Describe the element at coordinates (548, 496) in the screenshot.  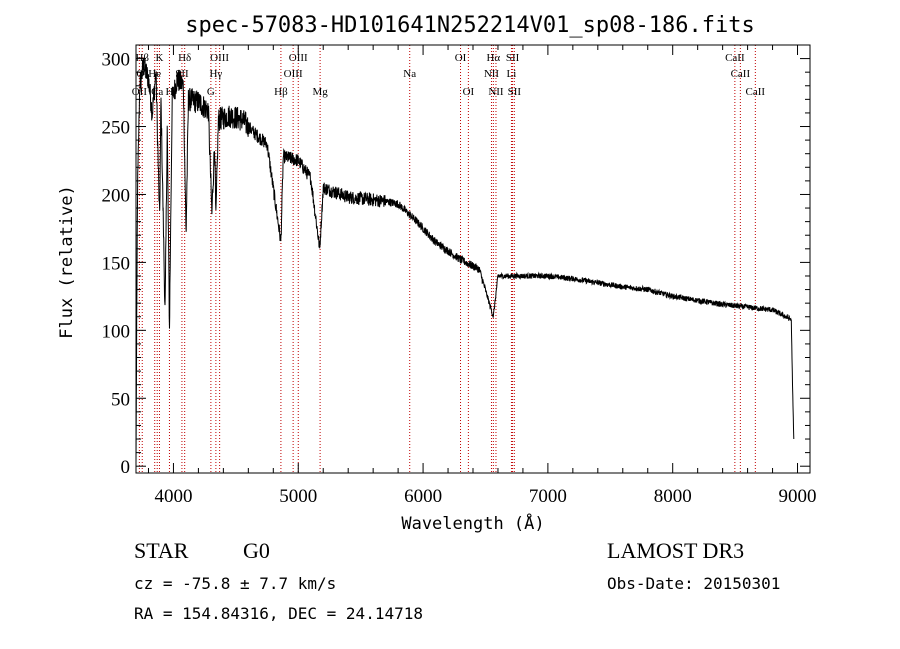
I see `x-tick-label: 7000` at that location.